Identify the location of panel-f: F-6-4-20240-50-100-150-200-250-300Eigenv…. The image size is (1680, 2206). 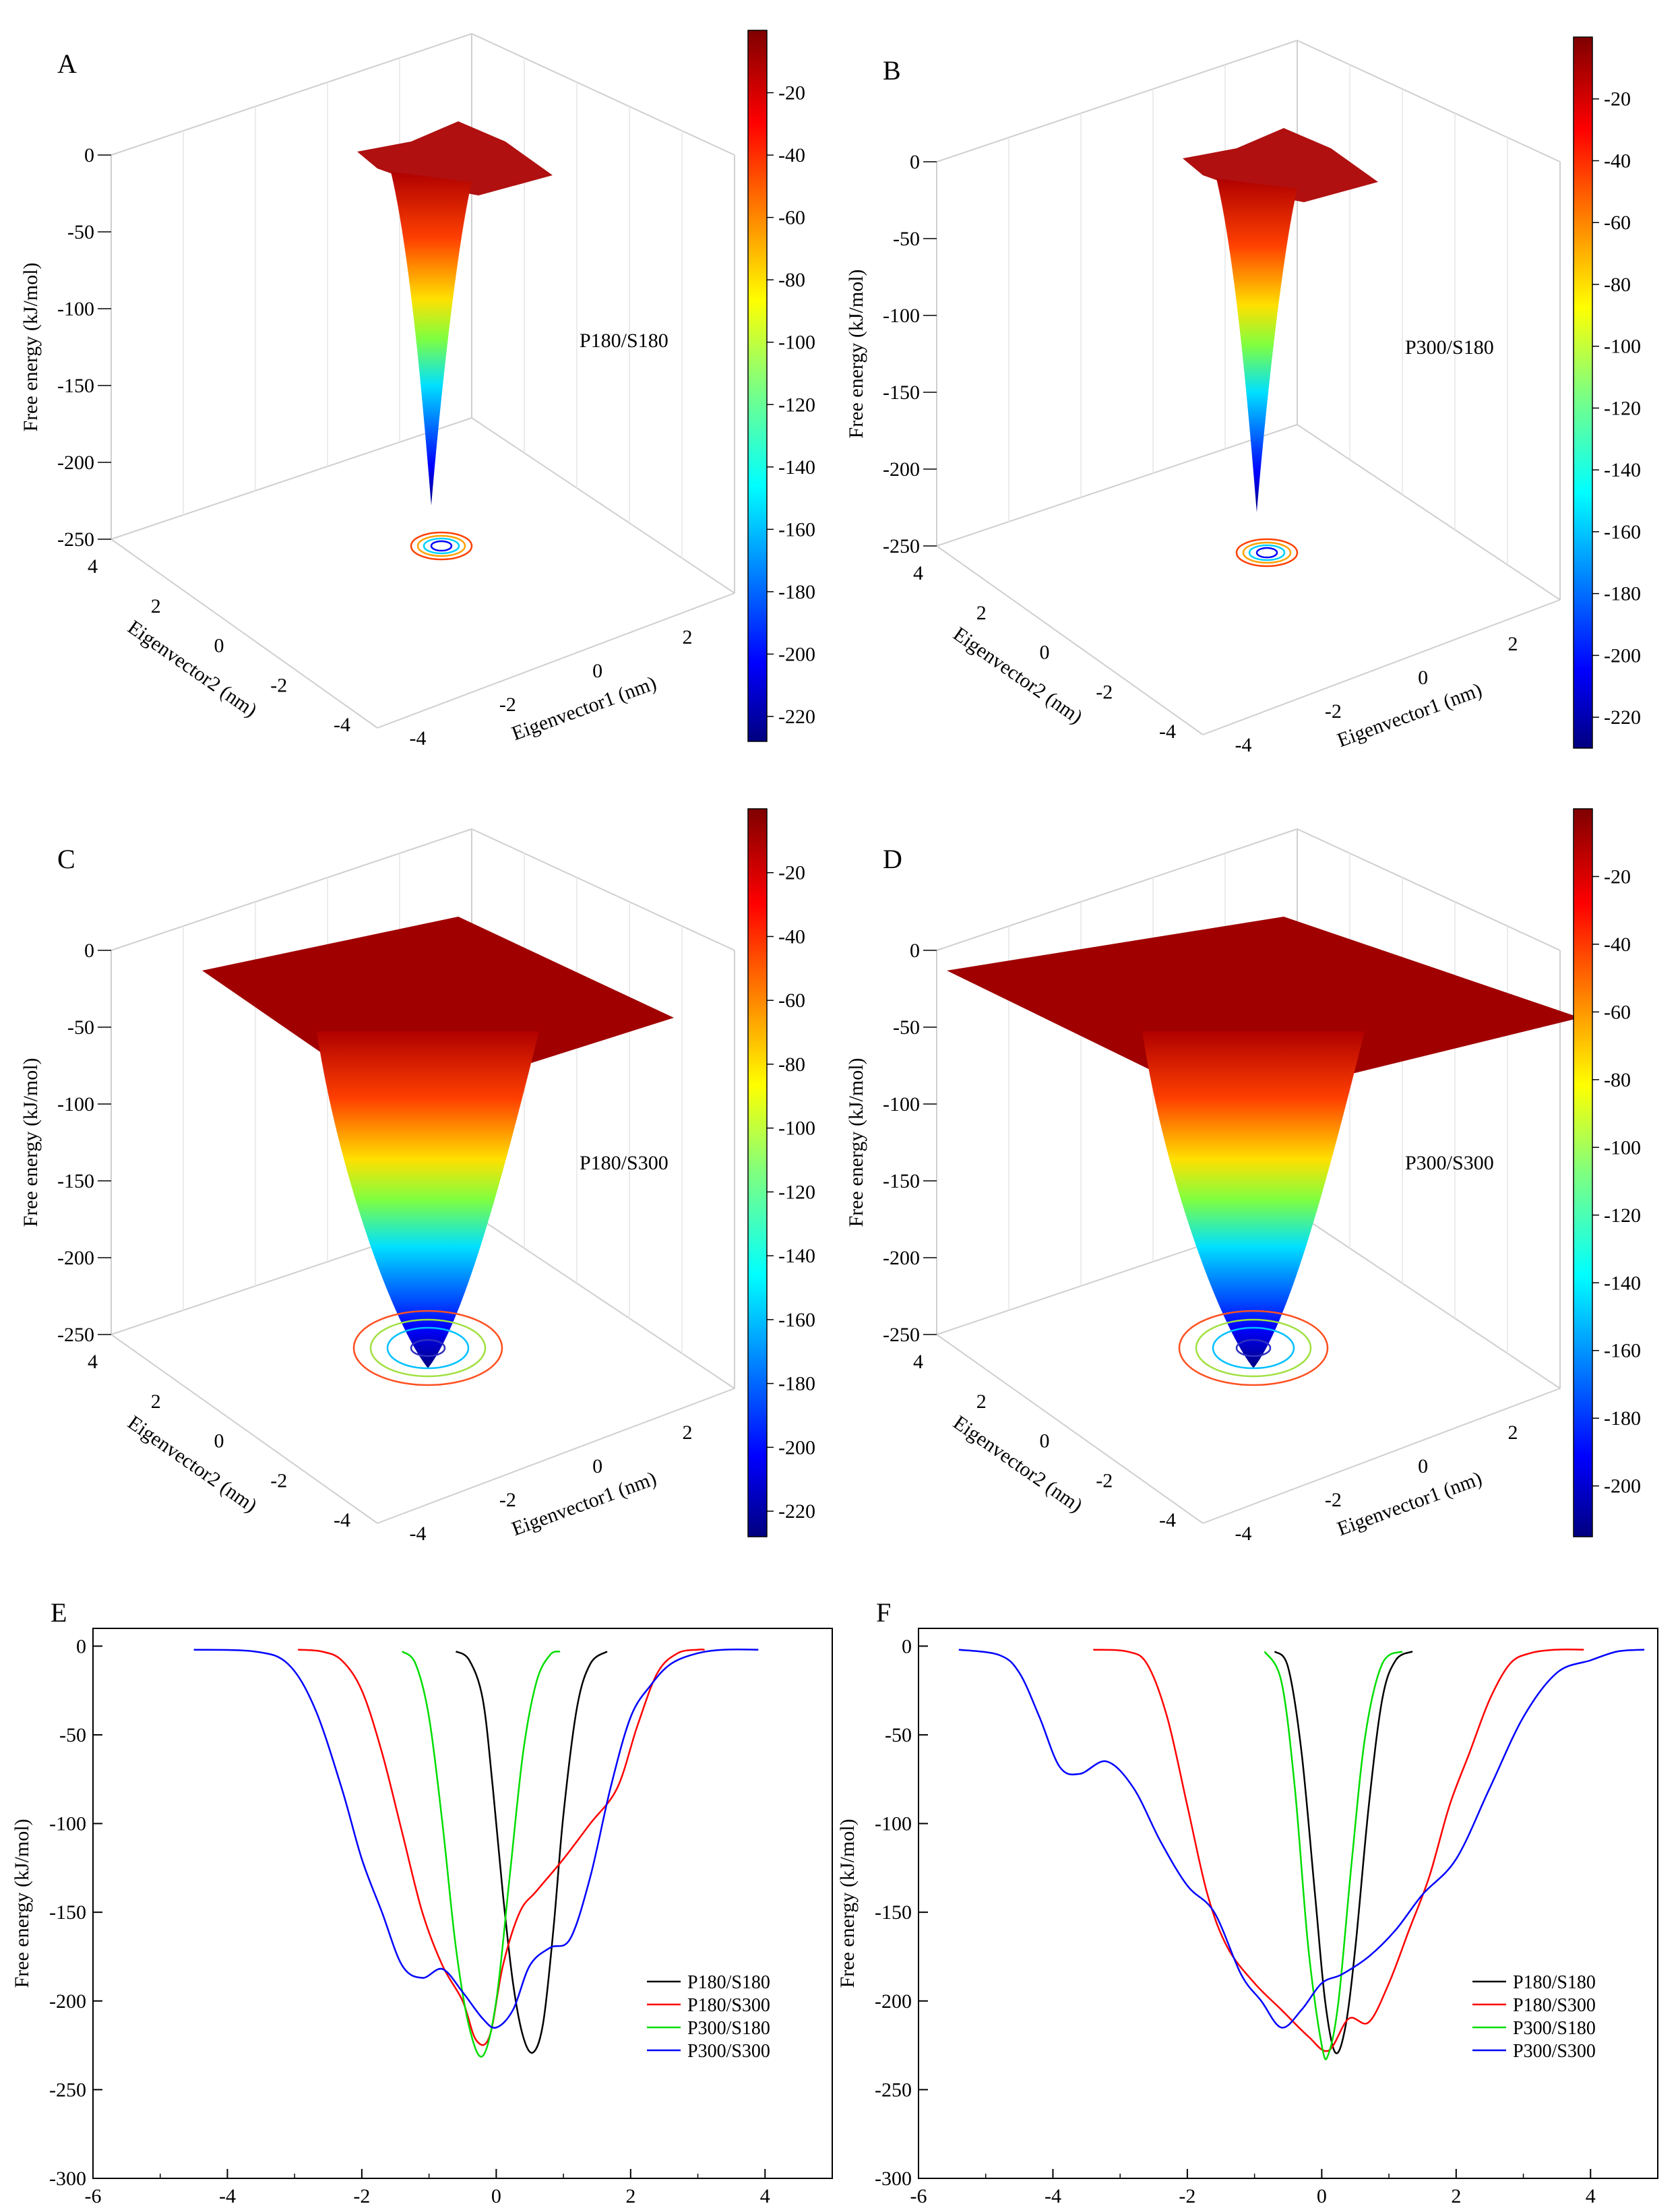
(1247, 1902).